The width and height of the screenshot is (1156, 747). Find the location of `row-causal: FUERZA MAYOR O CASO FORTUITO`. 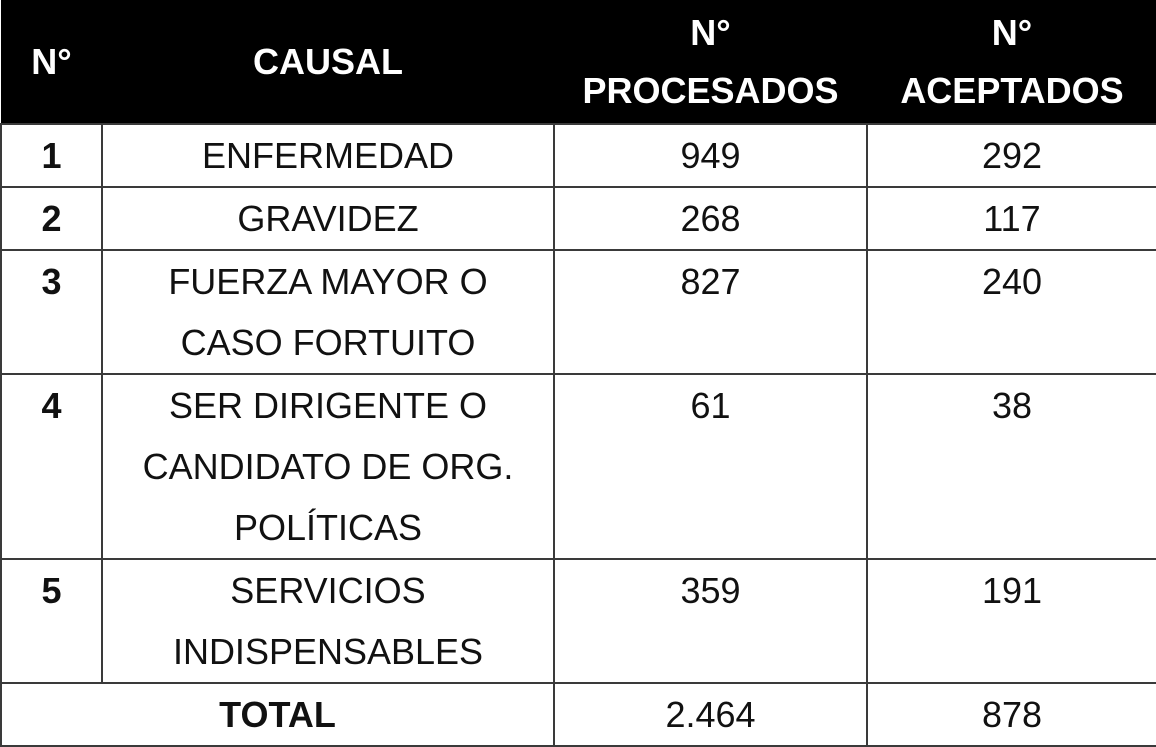

row-causal: FUERZA MAYOR O CASO FORTUITO is located at coordinates (328, 312).